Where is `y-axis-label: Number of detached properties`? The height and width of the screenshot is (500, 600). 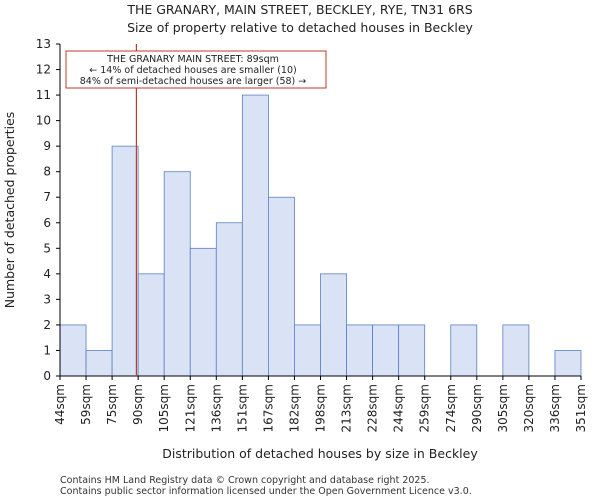
y-axis-label: Number of detached properties is located at coordinates (9, 210).